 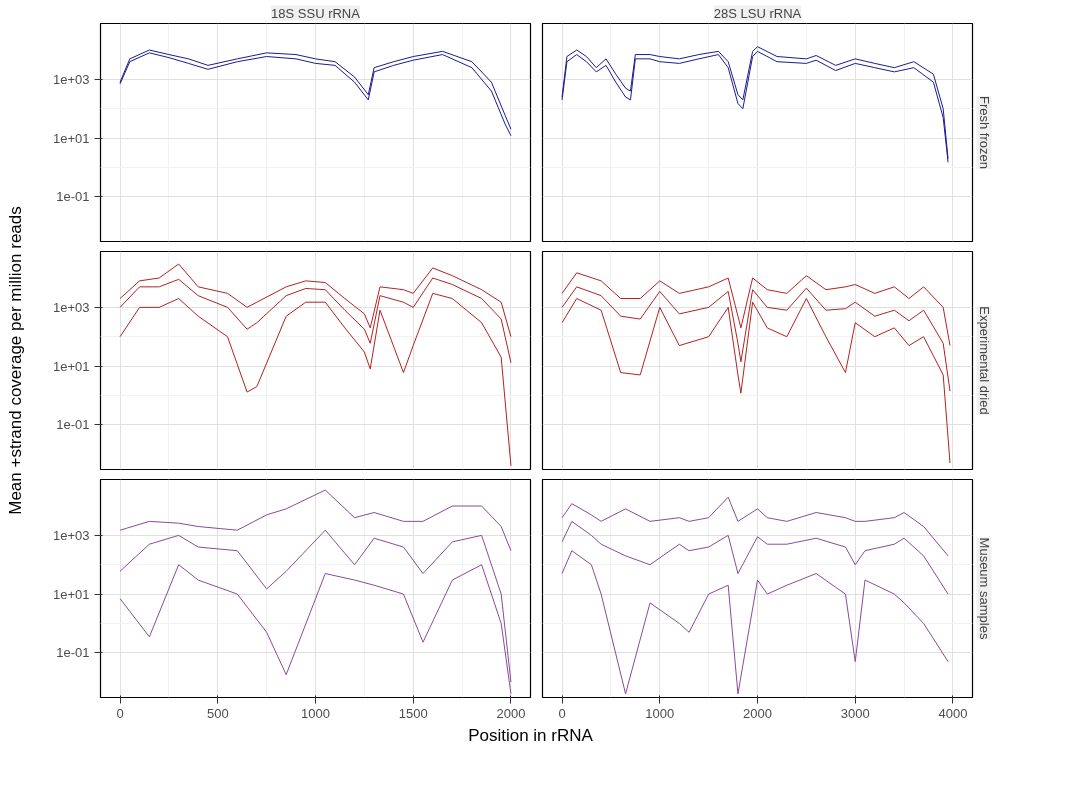 What do you see at coordinates (15, 360) in the screenshot?
I see `y-axis-title: Mean +strand coverage per million reads` at bounding box center [15, 360].